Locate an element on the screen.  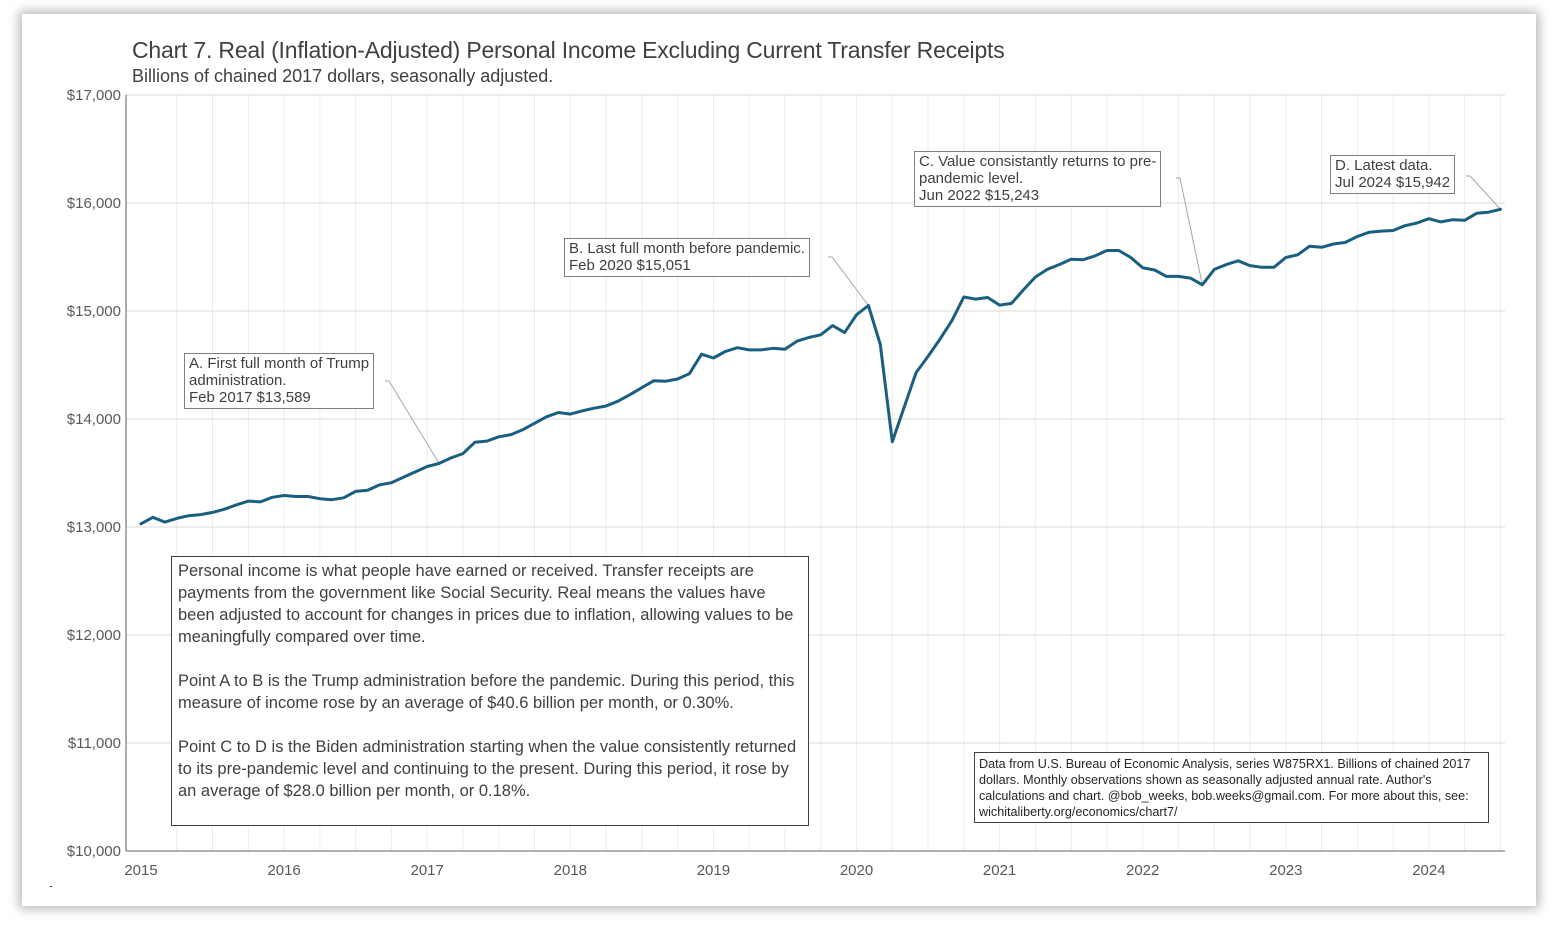
y-tick-label: $11,000 is located at coordinates (94, 743).